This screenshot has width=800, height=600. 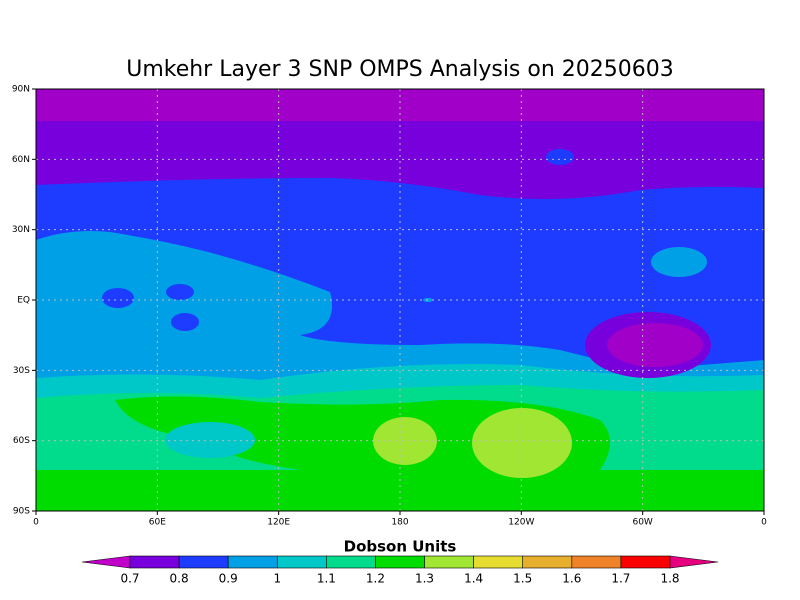 What do you see at coordinates (375, 579) in the screenshot?
I see `colorbar-tick-label: 1.2` at bounding box center [375, 579].